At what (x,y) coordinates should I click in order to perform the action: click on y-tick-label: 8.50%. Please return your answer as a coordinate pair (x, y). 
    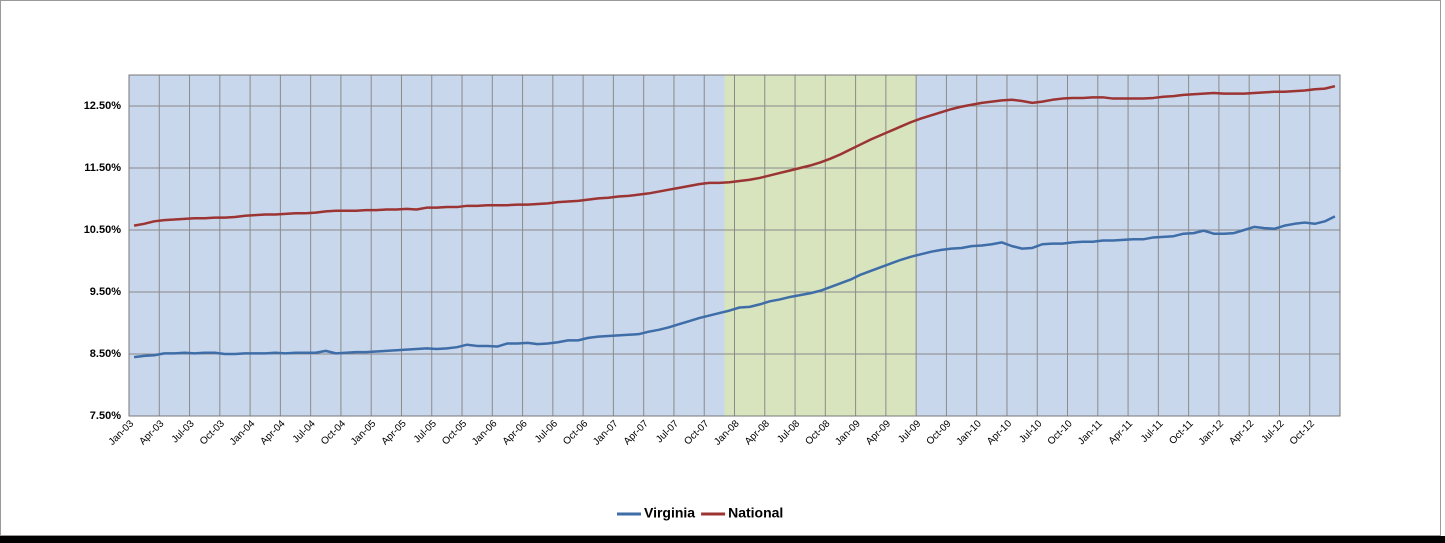
    Looking at the image, I should click on (105, 354).